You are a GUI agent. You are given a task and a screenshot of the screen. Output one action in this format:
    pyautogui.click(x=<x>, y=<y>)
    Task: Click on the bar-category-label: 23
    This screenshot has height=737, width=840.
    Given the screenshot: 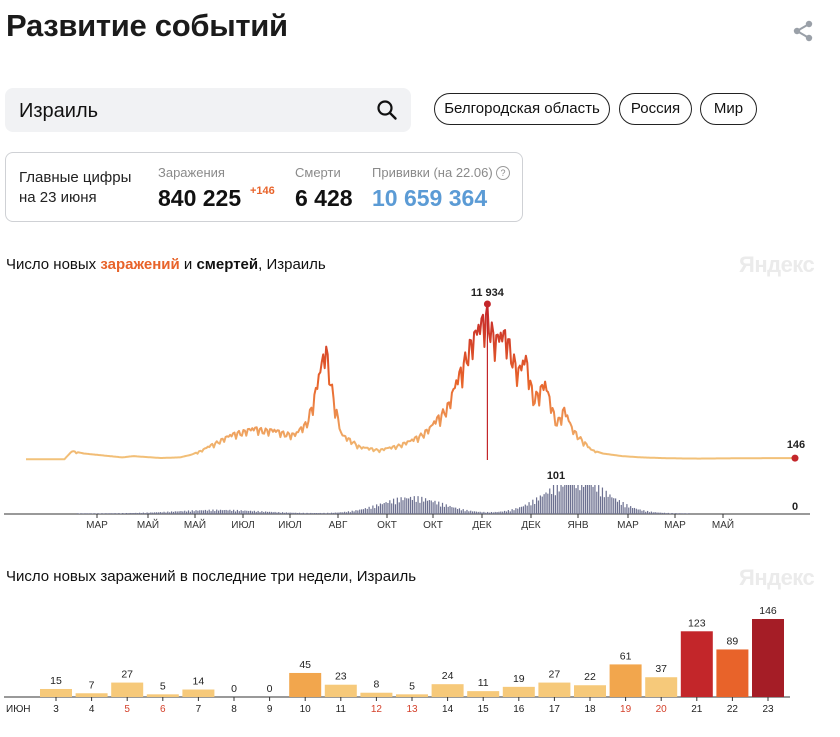 What is the action you would take?
    pyautogui.click(x=768, y=709)
    